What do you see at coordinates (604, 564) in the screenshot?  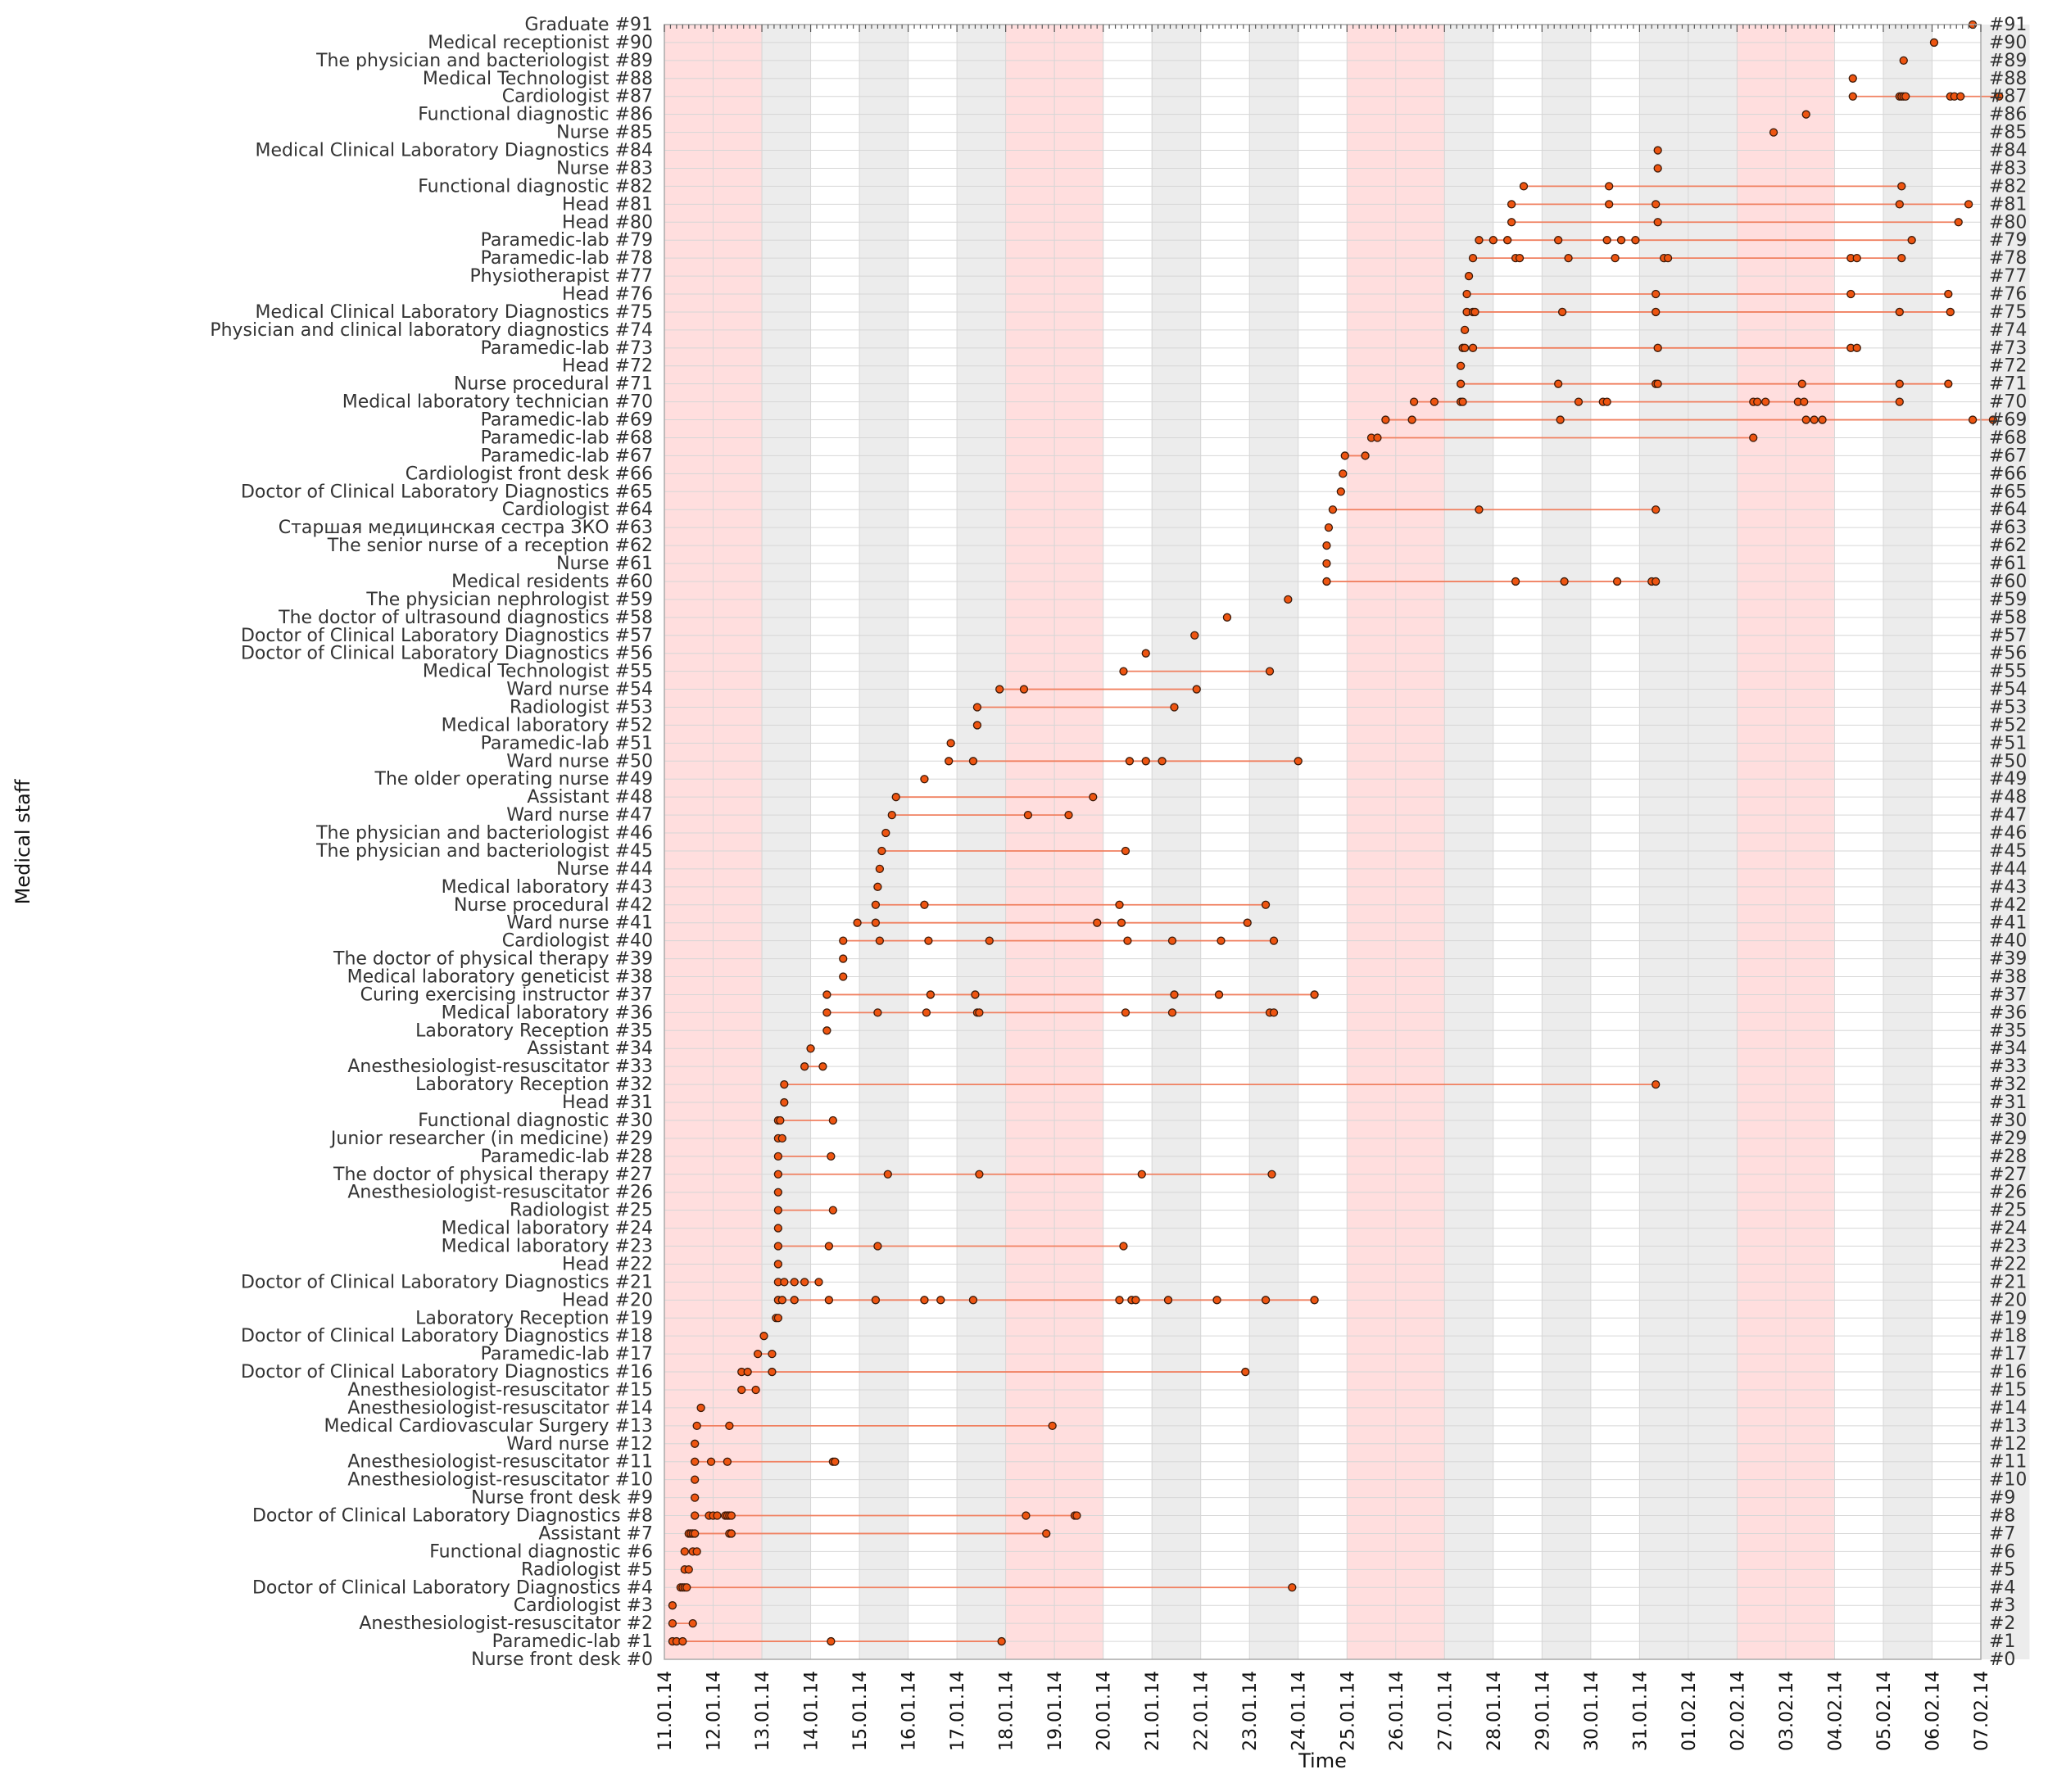 I see `row-label-61: Nurse #61` at bounding box center [604, 564].